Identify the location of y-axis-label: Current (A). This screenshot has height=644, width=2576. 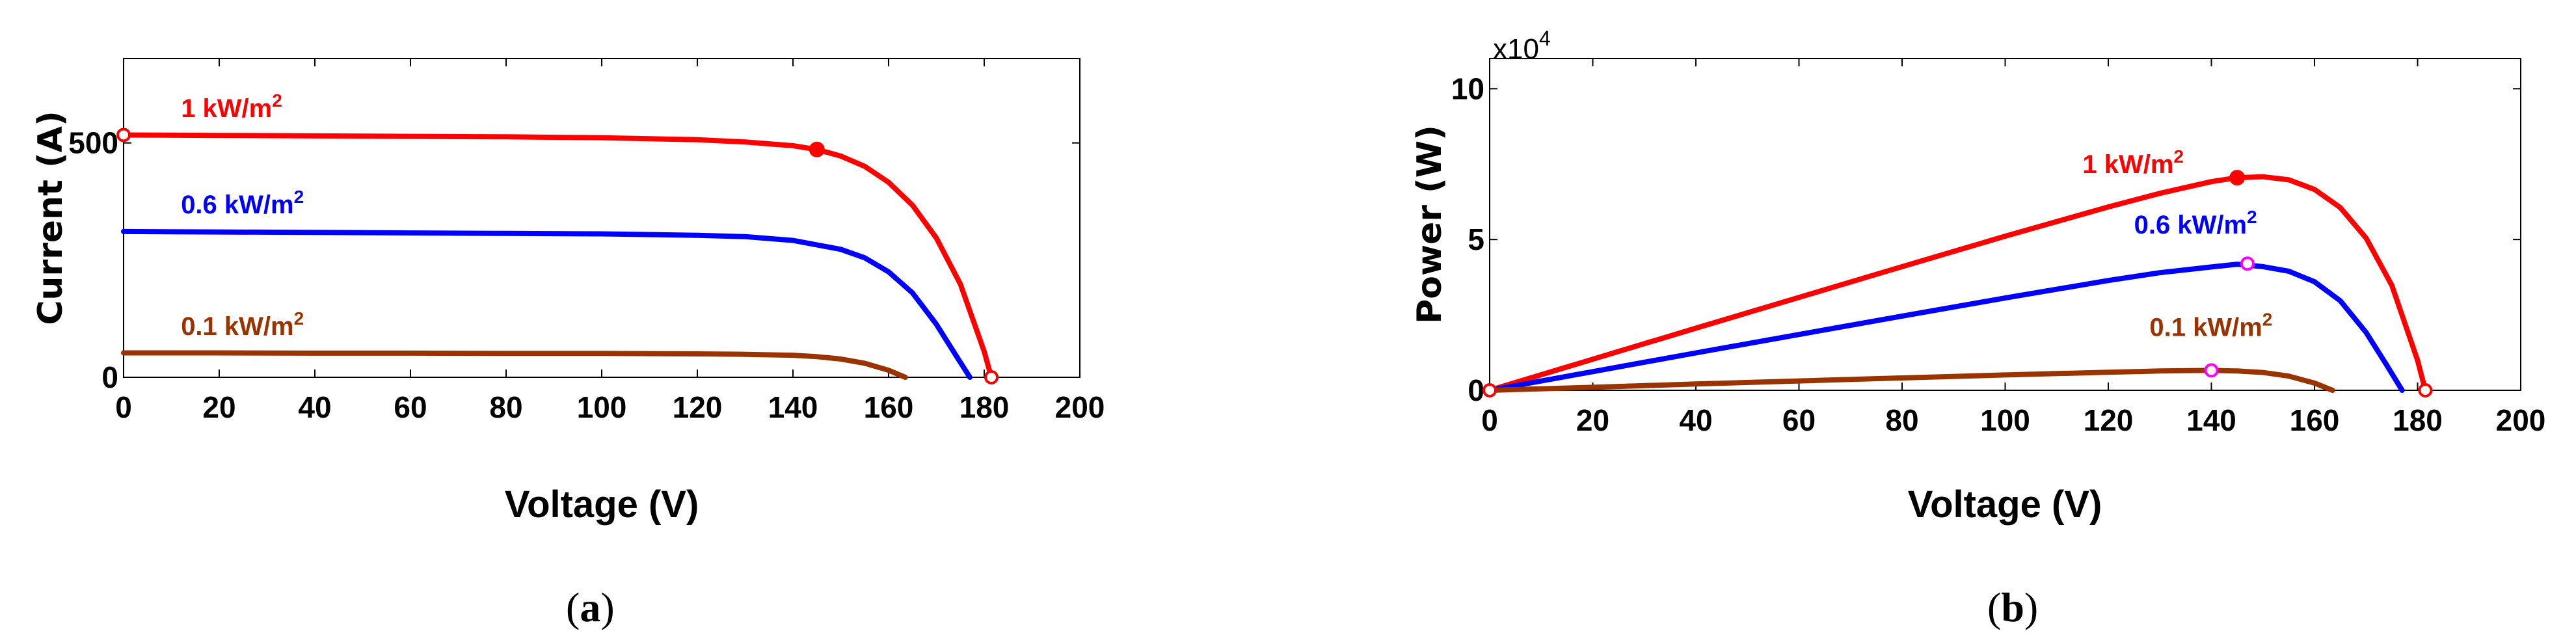
(50, 218).